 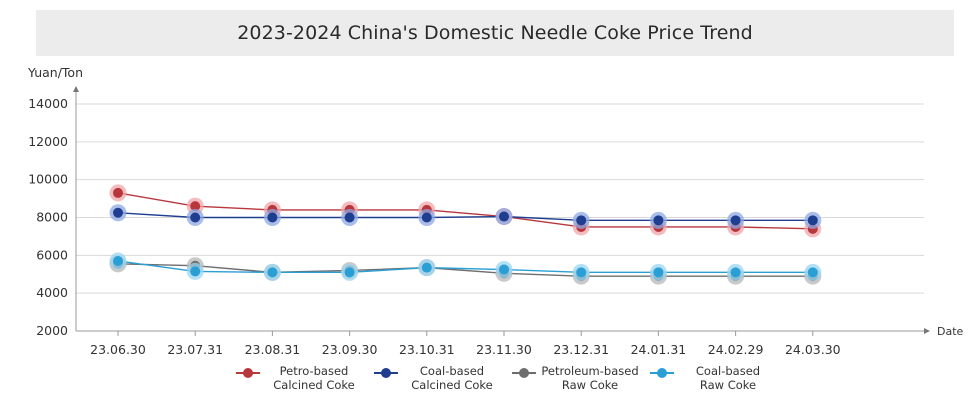 What do you see at coordinates (927, 331) in the screenshot?
I see `x-axis-arrow` at bounding box center [927, 331].